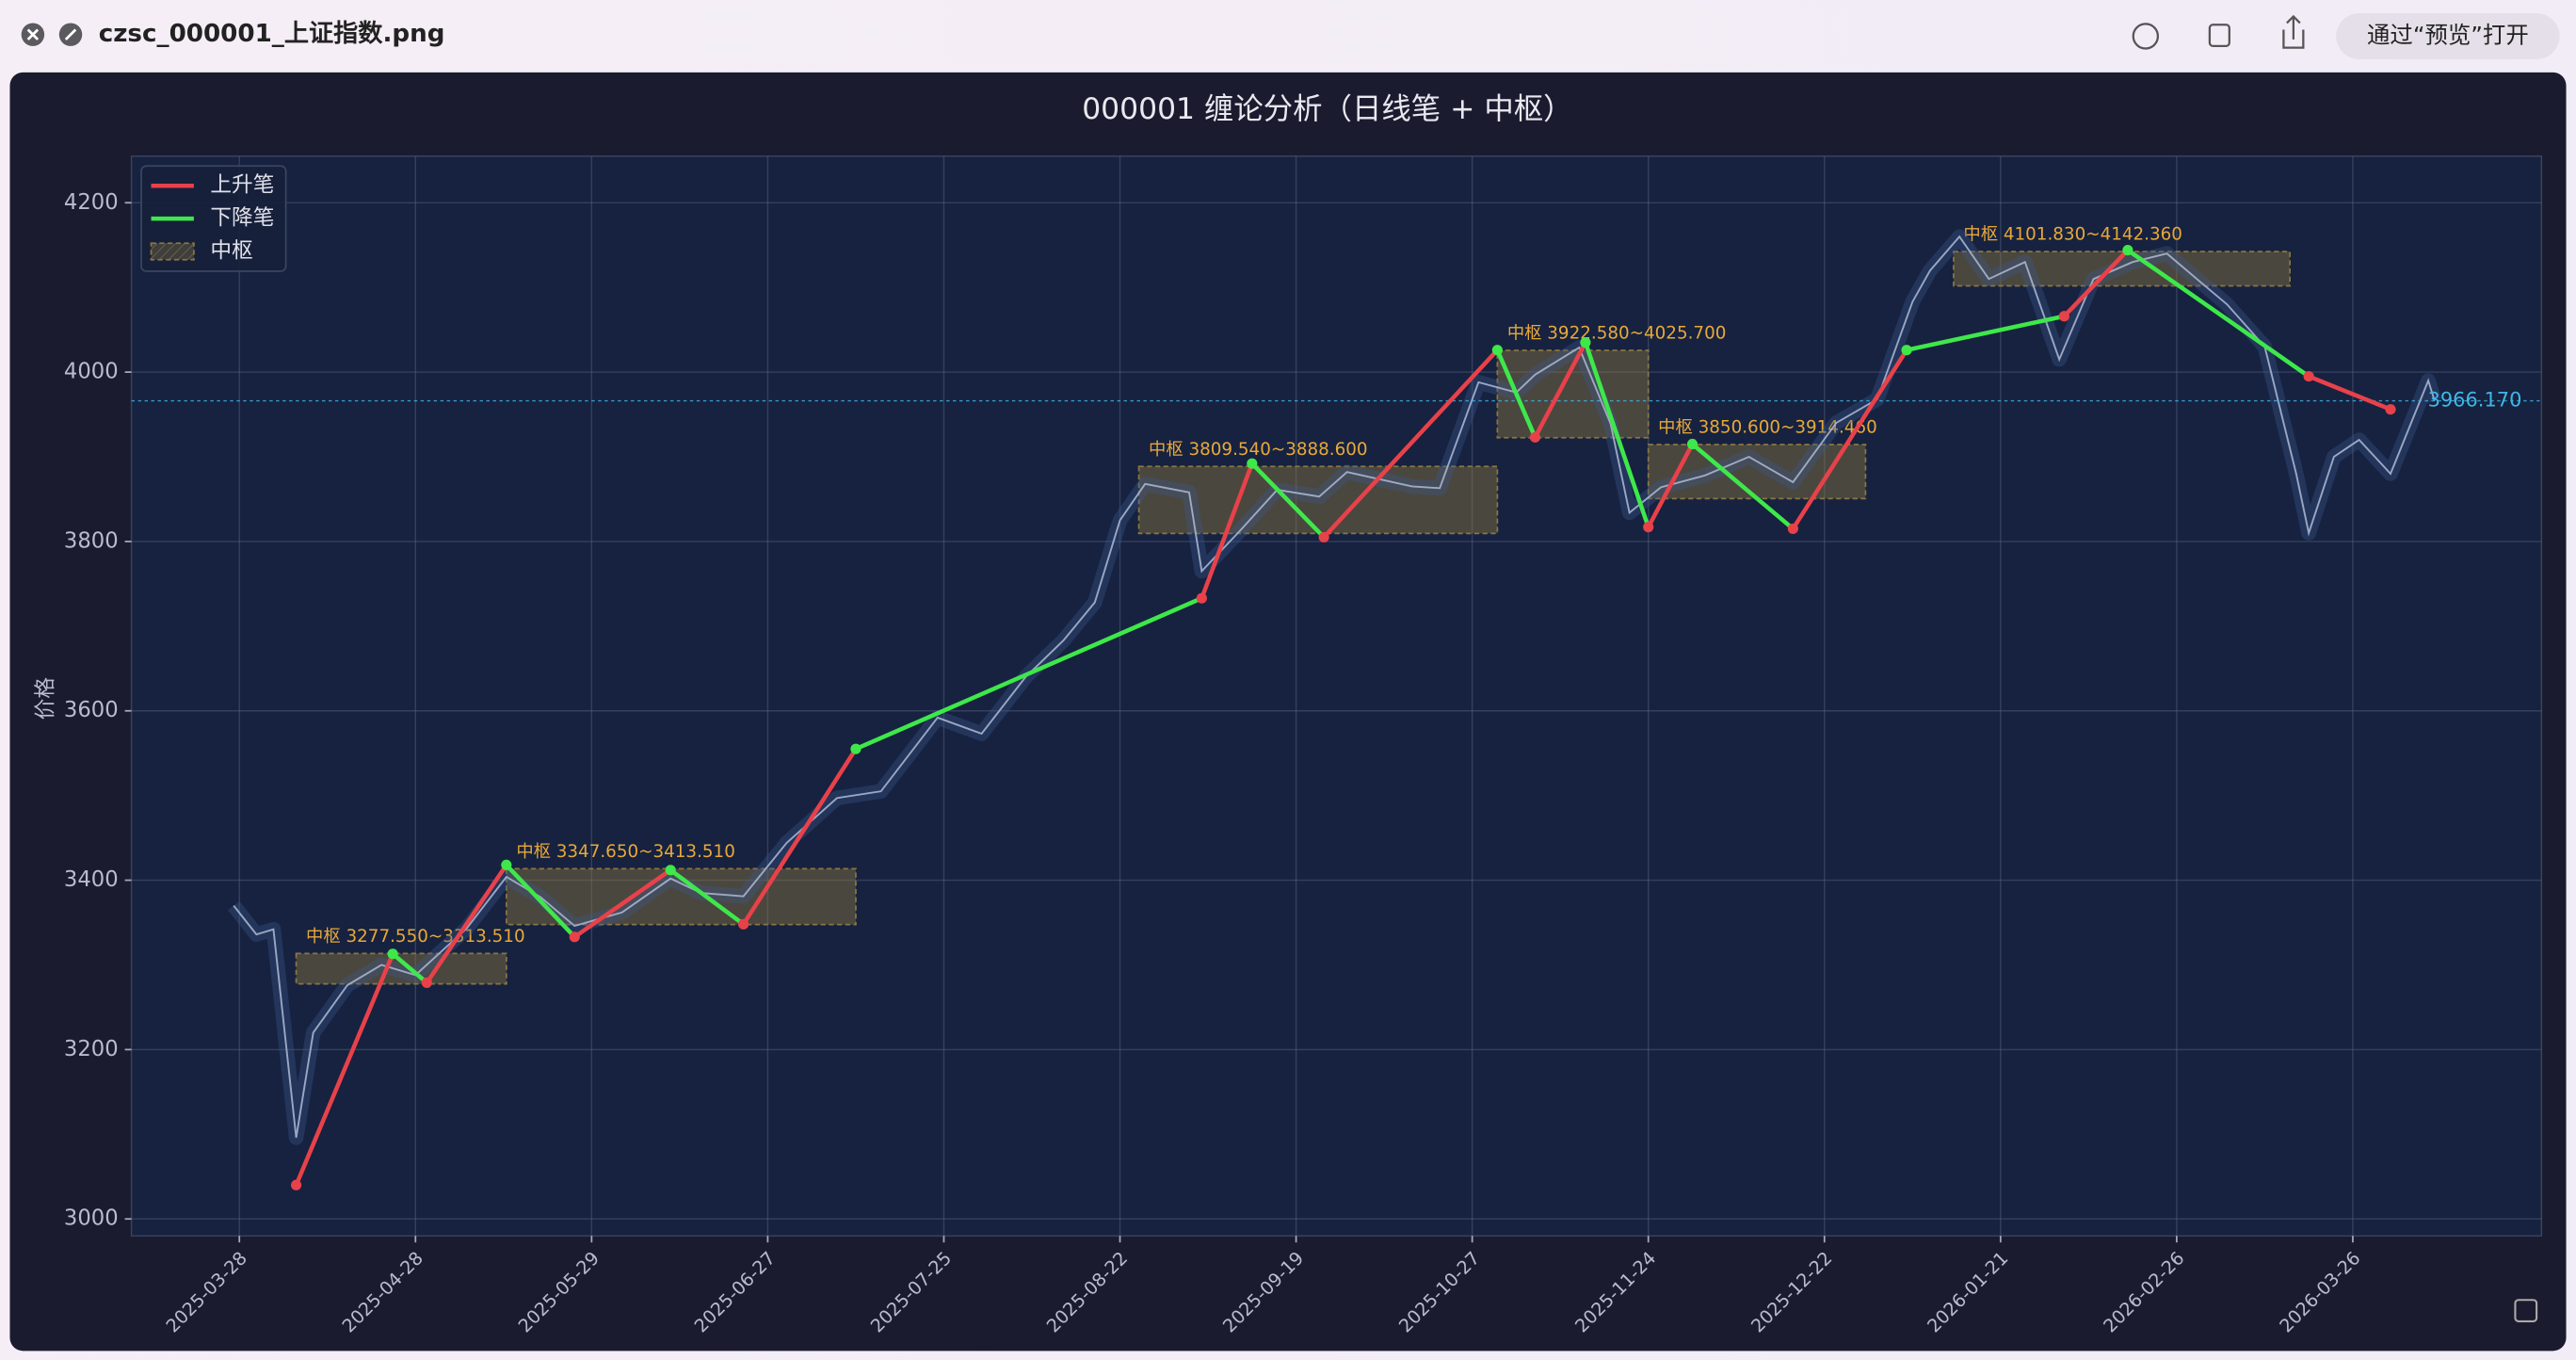 The height and width of the screenshot is (1360, 2576). What do you see at coordinates (91, 1049) in the screenshot?
I see `y-tick-label: 3200` at bounding box center [91, 1049].